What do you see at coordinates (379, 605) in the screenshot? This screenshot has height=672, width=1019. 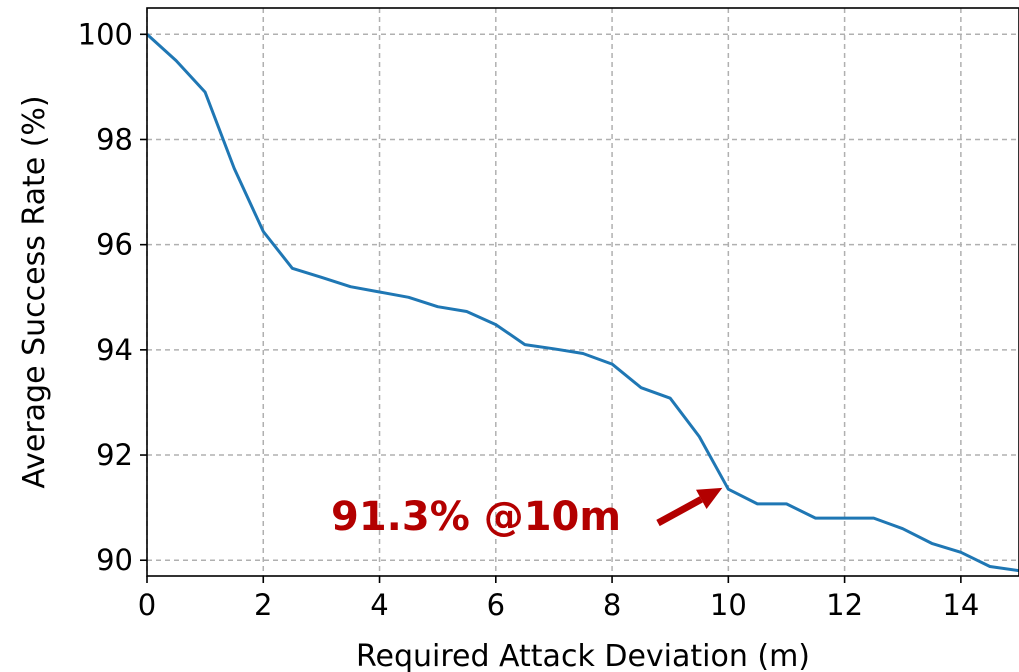 I see `x-tick-label: 4` at bounding box center [379, 605].